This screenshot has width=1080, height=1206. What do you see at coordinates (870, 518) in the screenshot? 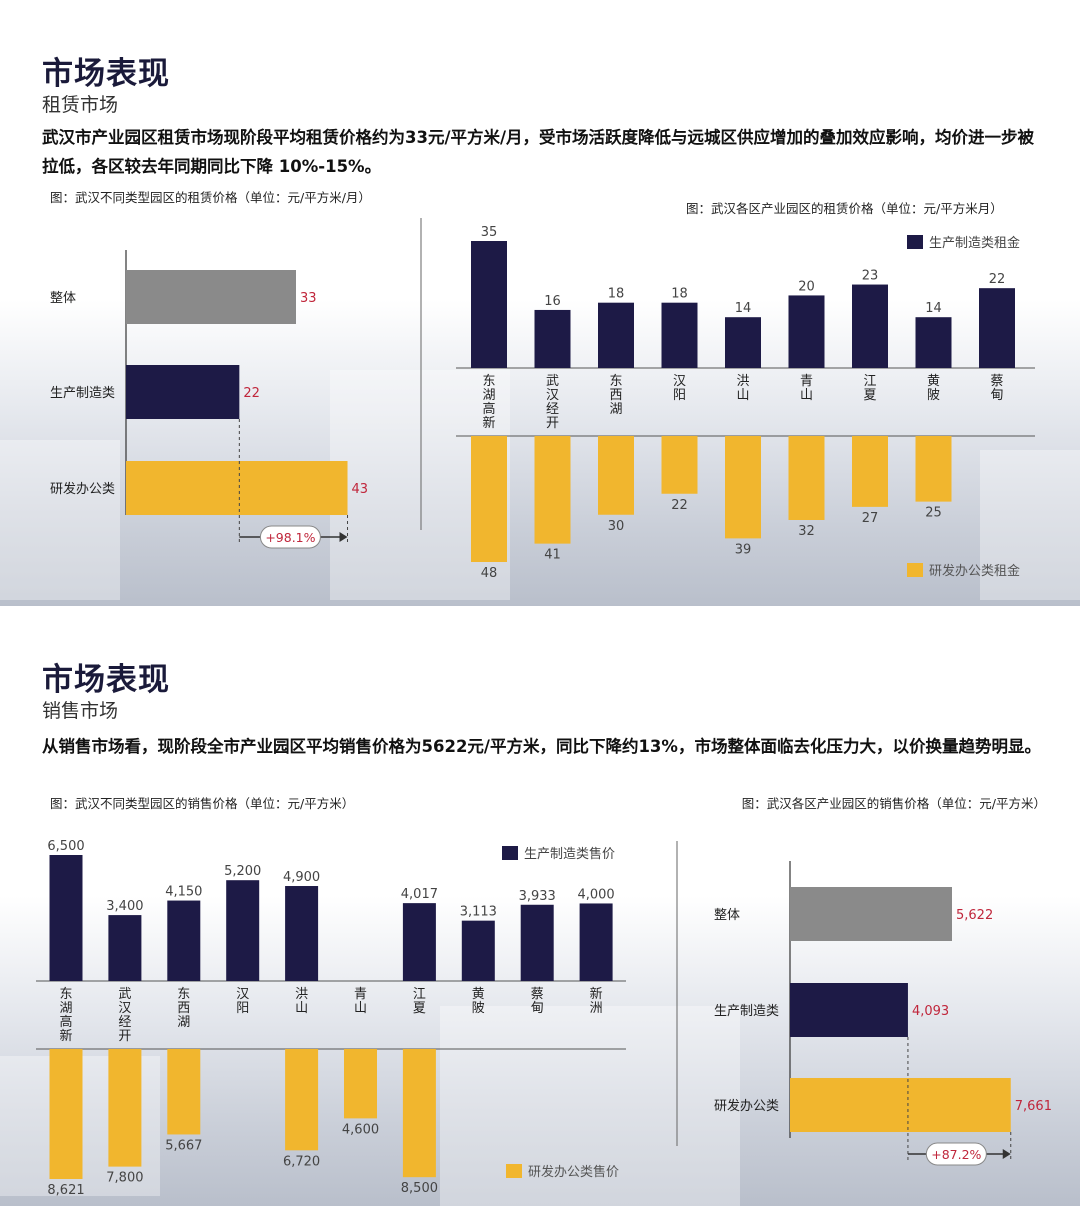
I see `value-label: 27` at bounding box center [870, 518].